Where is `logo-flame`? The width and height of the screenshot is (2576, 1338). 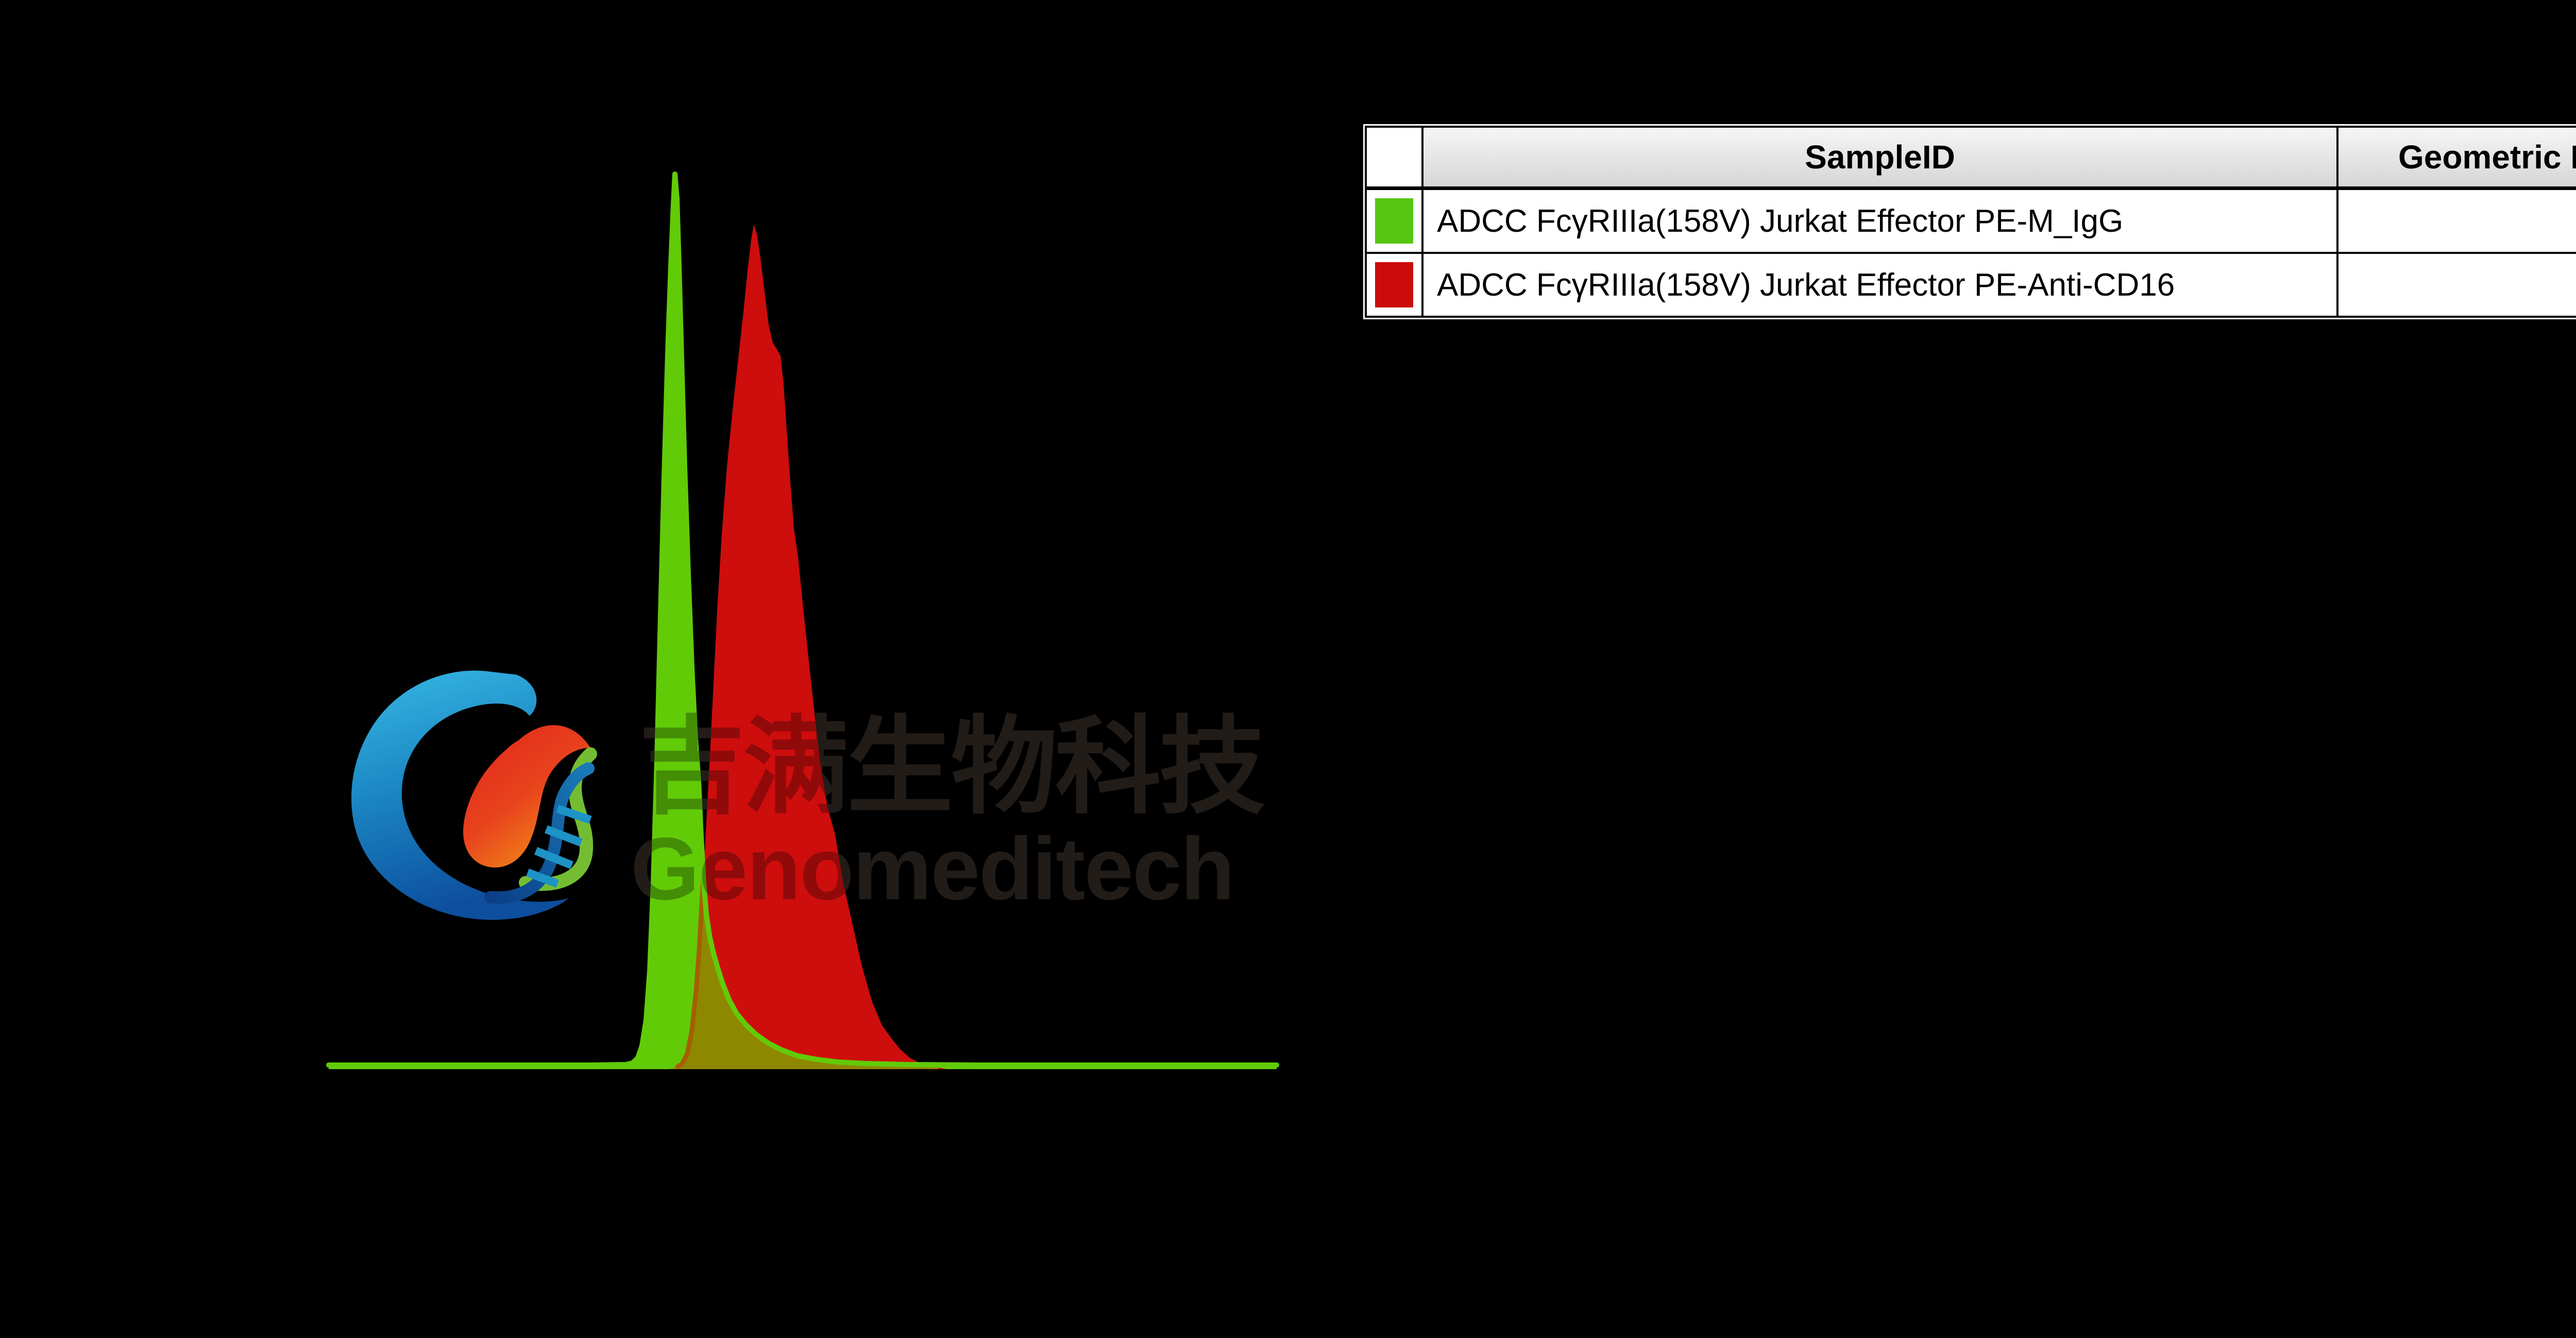
logo-flame is located at coordinates (526, 796).